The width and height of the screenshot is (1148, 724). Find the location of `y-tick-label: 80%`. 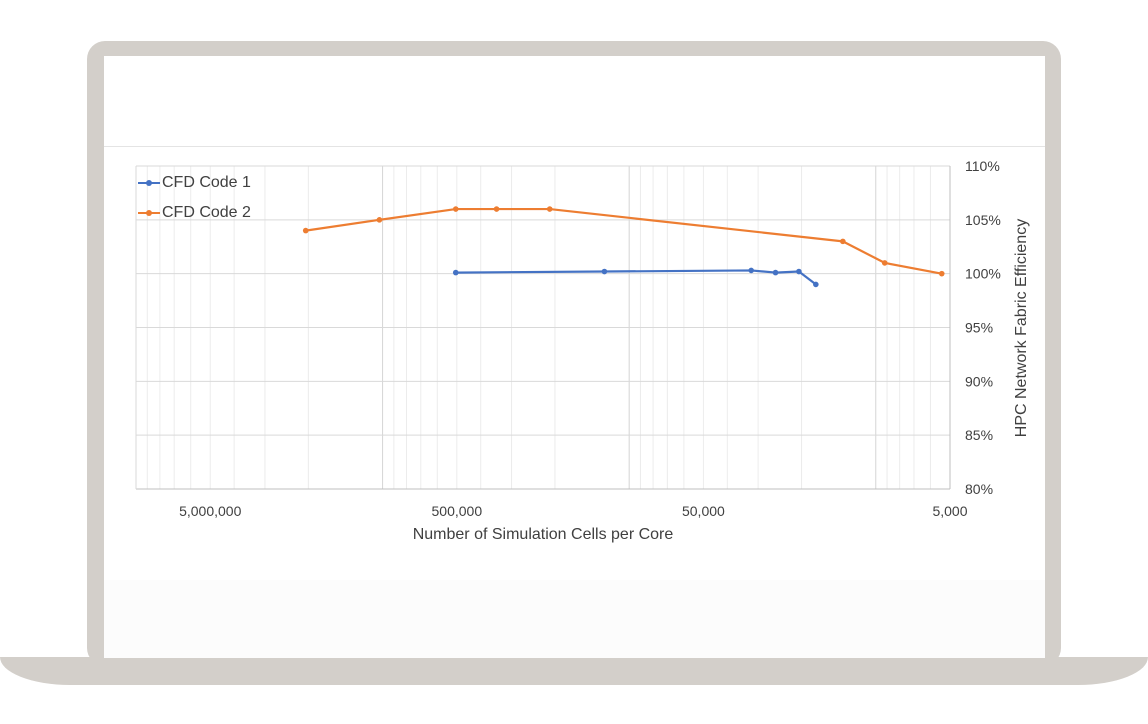

y-tick-label: 80% is located at coordinates (979, 489).